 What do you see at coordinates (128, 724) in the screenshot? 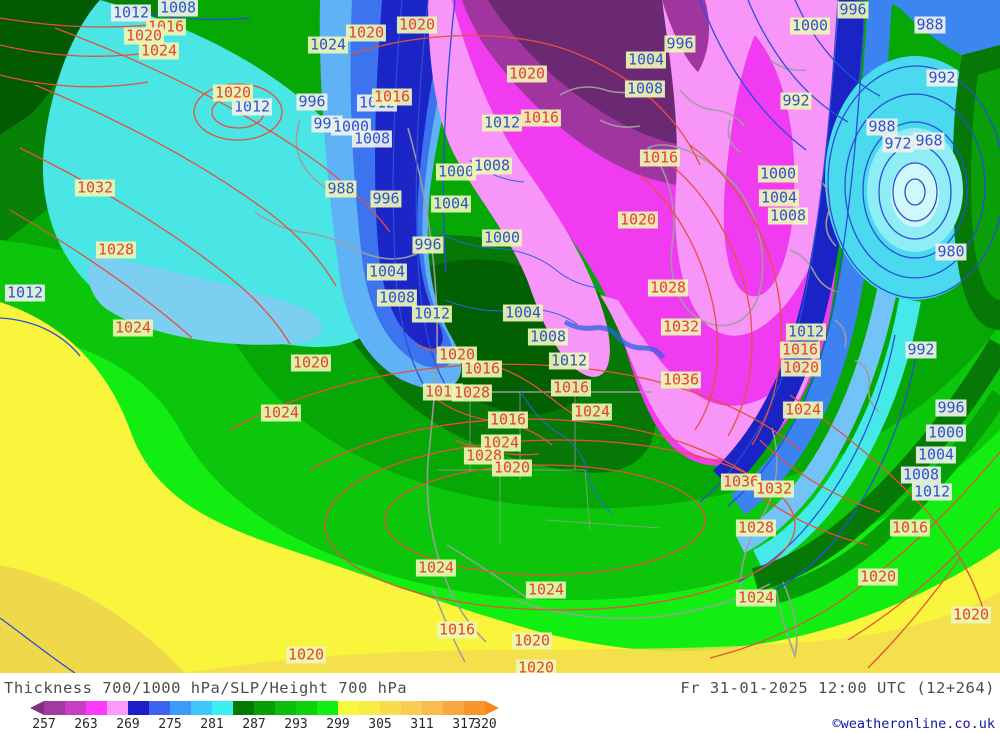
I see `colorbar-tick-label: 269` at bounding box center [128, 724].